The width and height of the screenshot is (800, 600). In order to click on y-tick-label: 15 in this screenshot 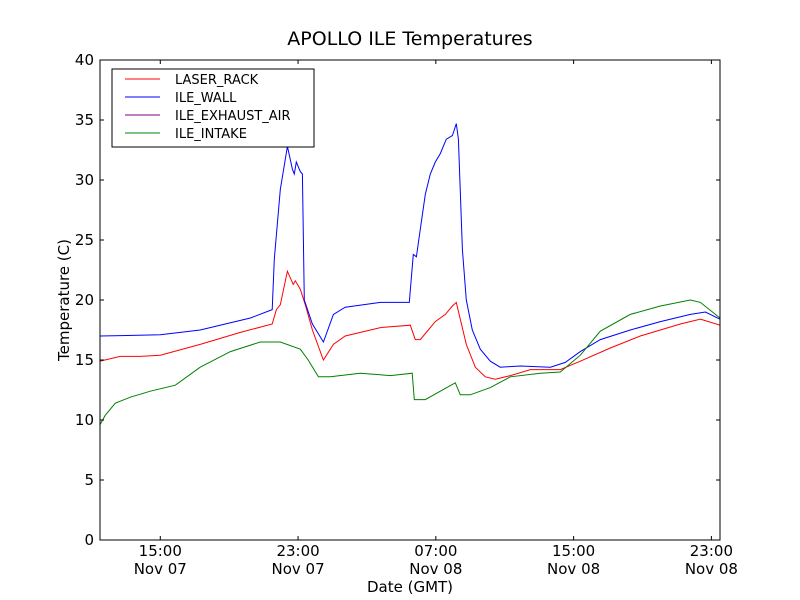, I will do `click(84, 360)`.